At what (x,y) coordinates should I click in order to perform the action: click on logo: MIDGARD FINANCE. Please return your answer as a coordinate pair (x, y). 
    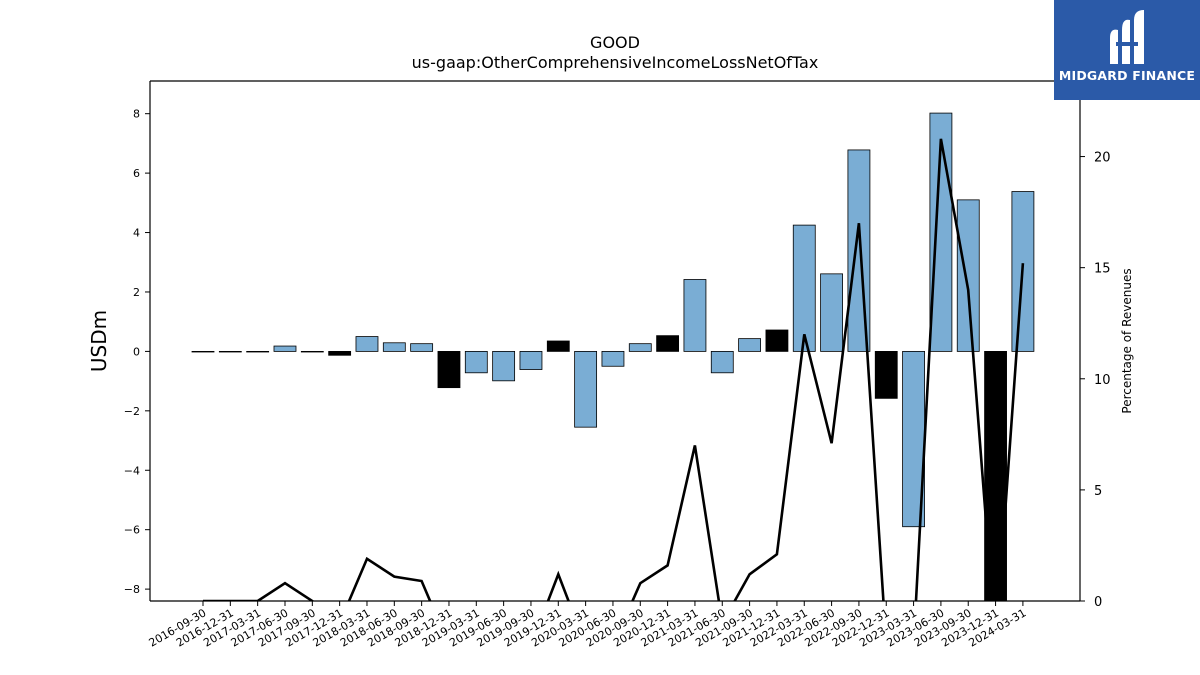
    Looking at the image, I should click on (1127, 50).